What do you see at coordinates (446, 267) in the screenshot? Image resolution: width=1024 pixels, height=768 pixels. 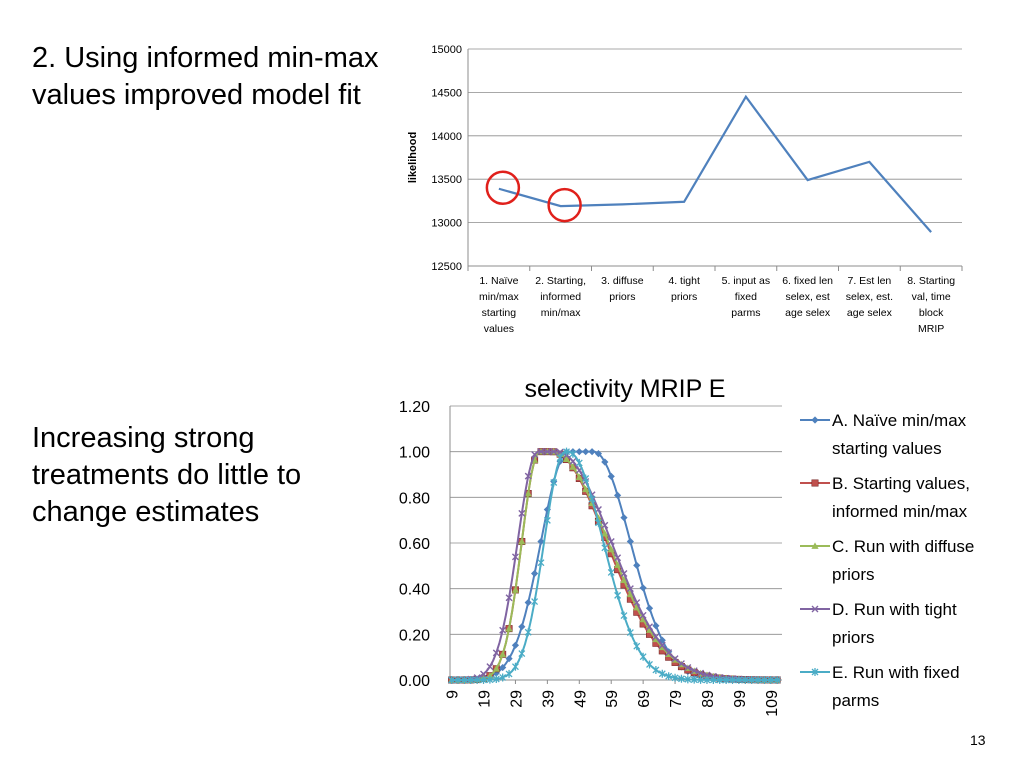 I see `y-tick-label: 12500` at bounding box center [446, 267].